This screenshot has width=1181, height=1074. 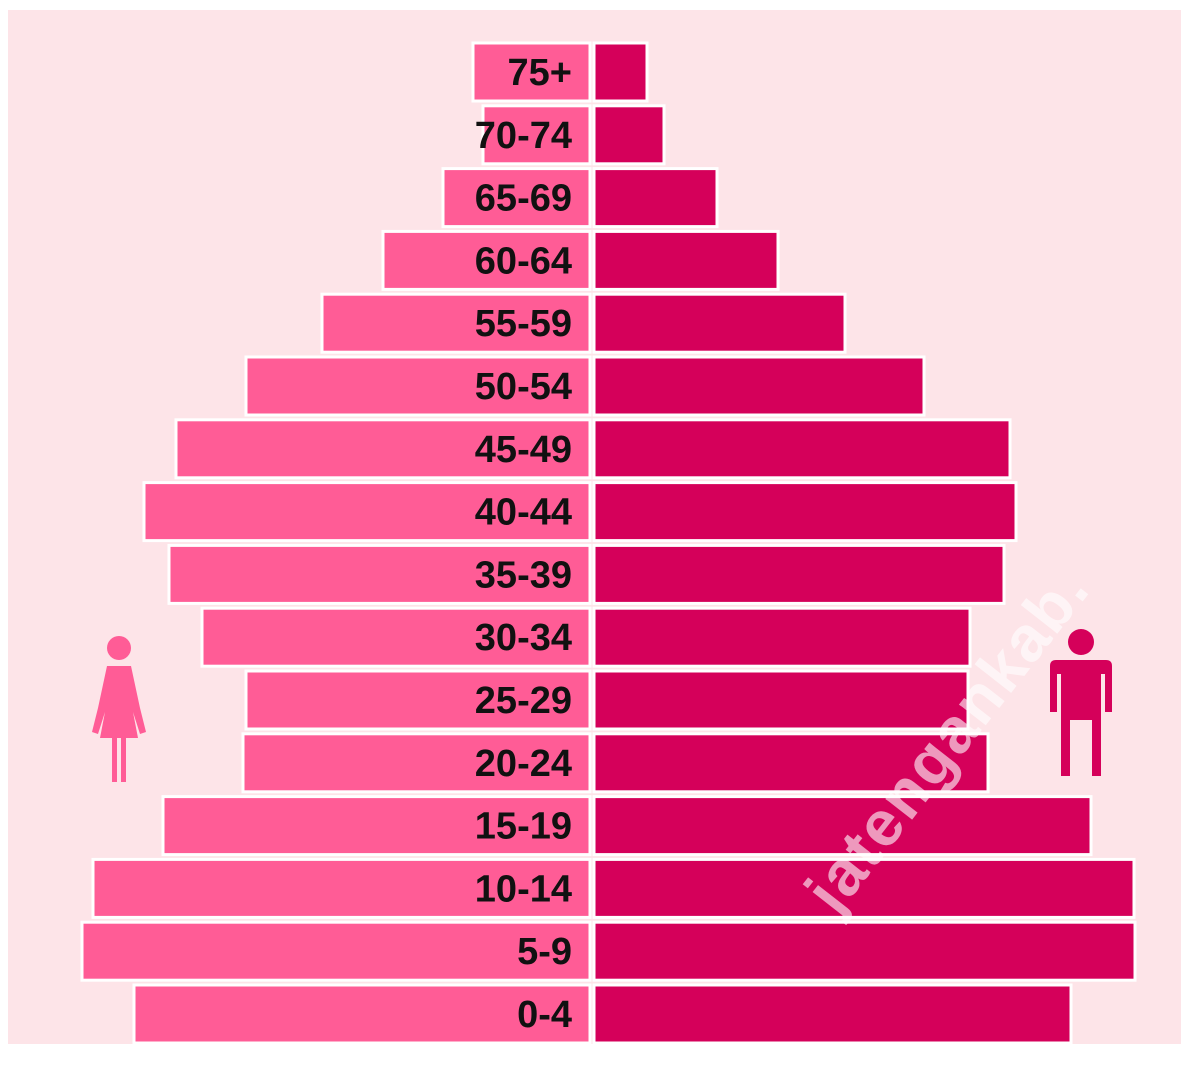 I want to click on age-group-label: 65-69, so click(x=523, y=199).